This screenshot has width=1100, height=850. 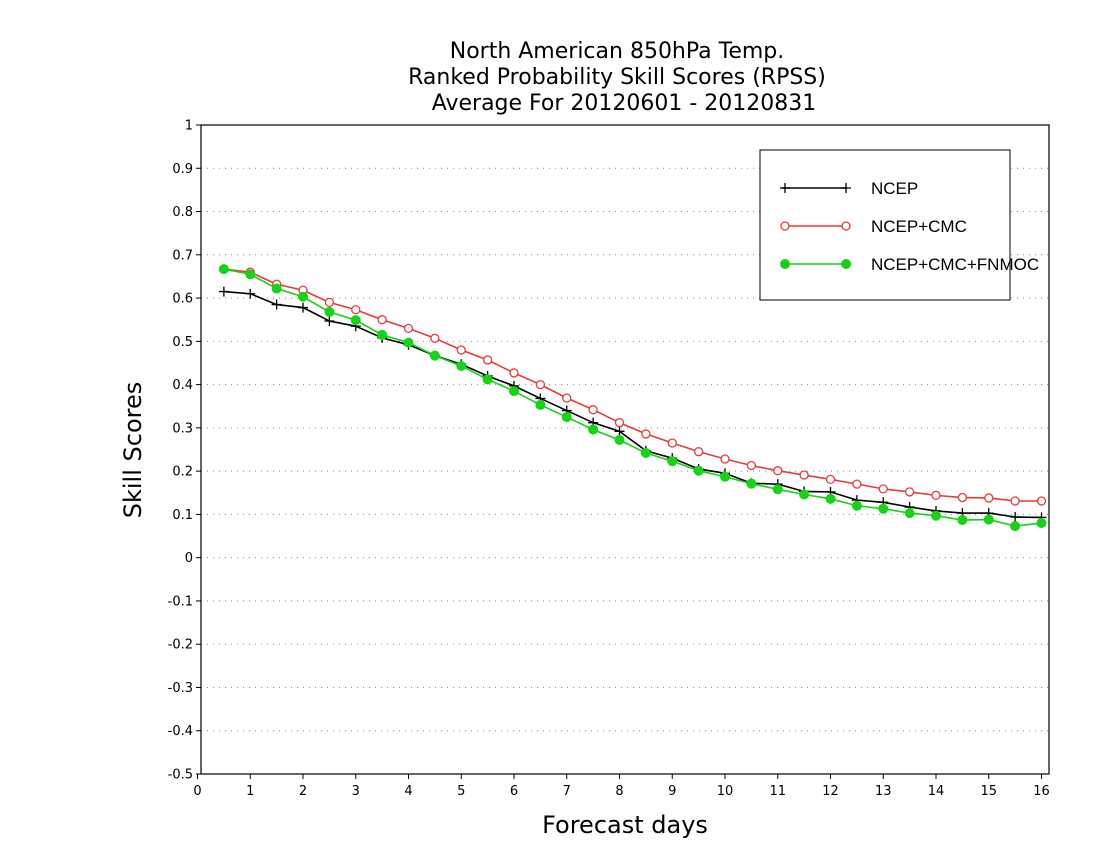 What do you see at coordinates (180, 688) in the screenshot?
I see `y-tick-label: -0.3` at bounding box center [180, 688].